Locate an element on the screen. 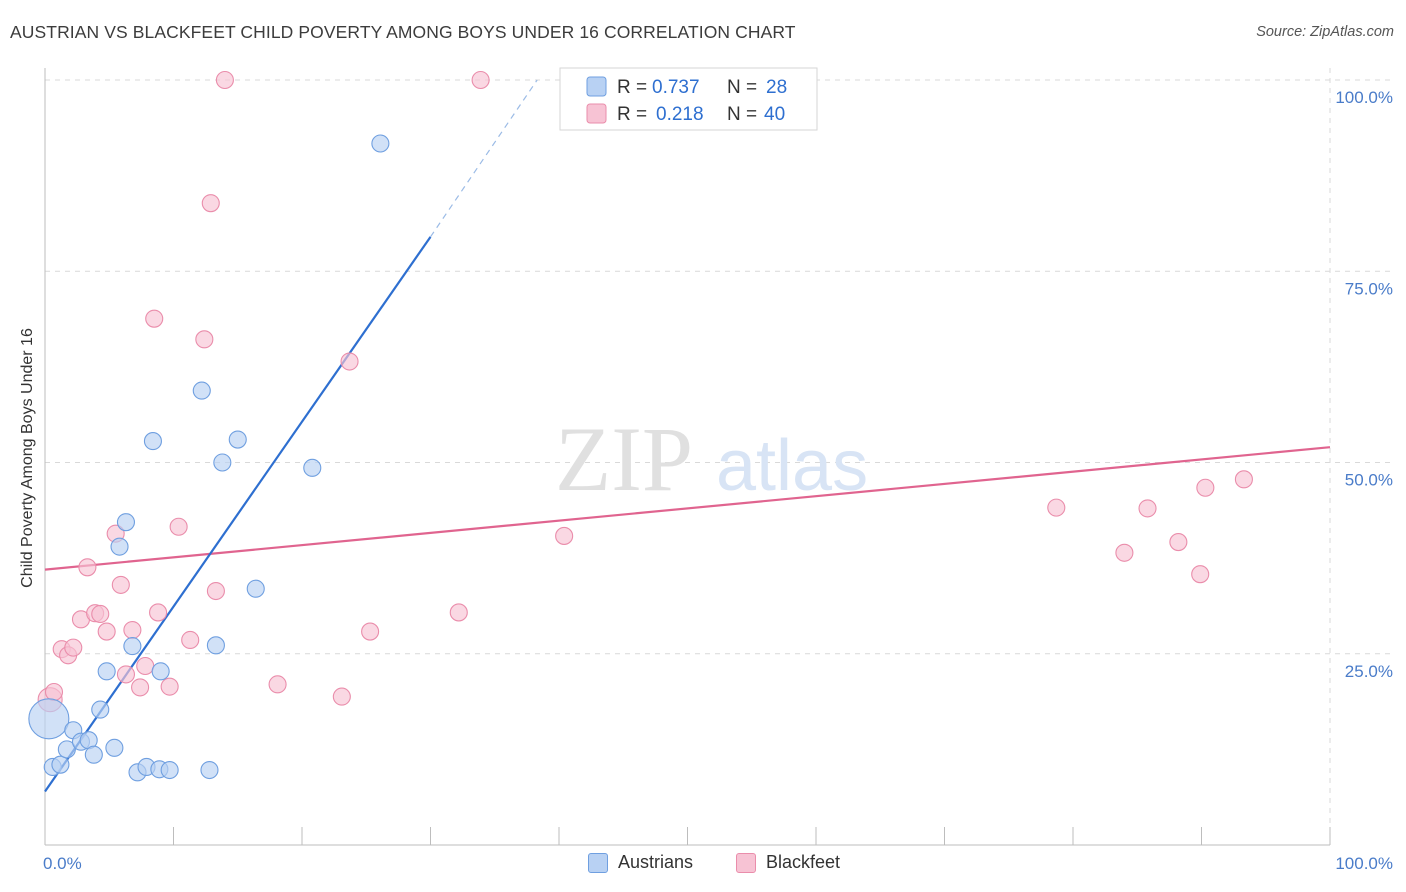  y-tick-label-1: 50.0% is located at coordinates (1369, 480).